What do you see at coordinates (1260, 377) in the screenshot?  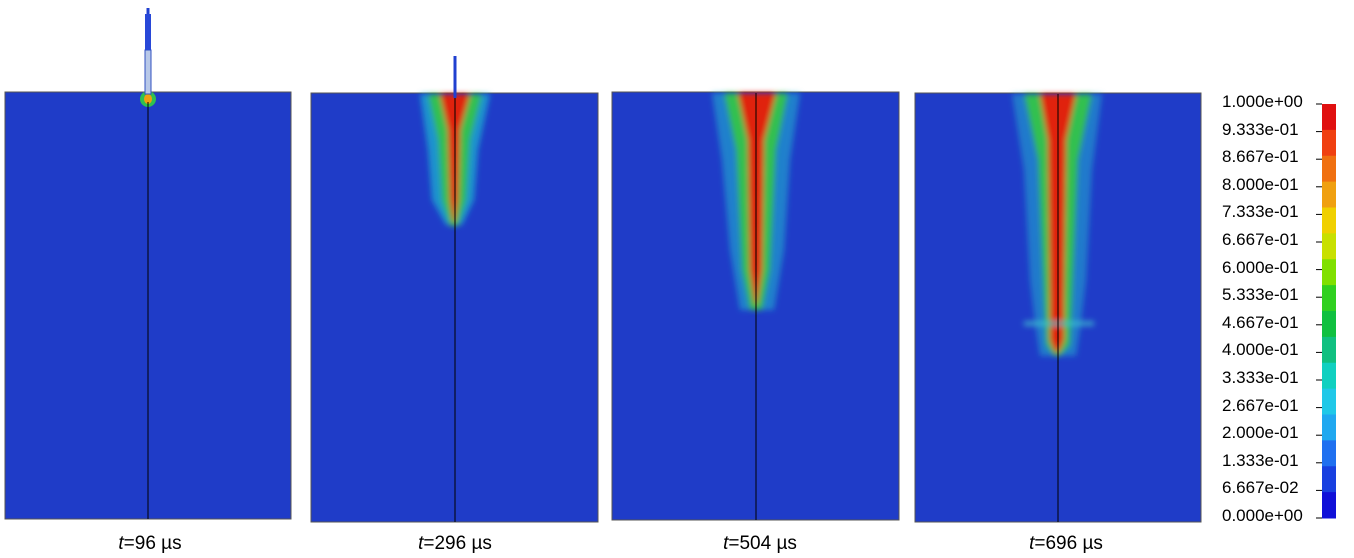 I see `colorbar-label: 3.333e-01` at bounding box center [1260, 377].